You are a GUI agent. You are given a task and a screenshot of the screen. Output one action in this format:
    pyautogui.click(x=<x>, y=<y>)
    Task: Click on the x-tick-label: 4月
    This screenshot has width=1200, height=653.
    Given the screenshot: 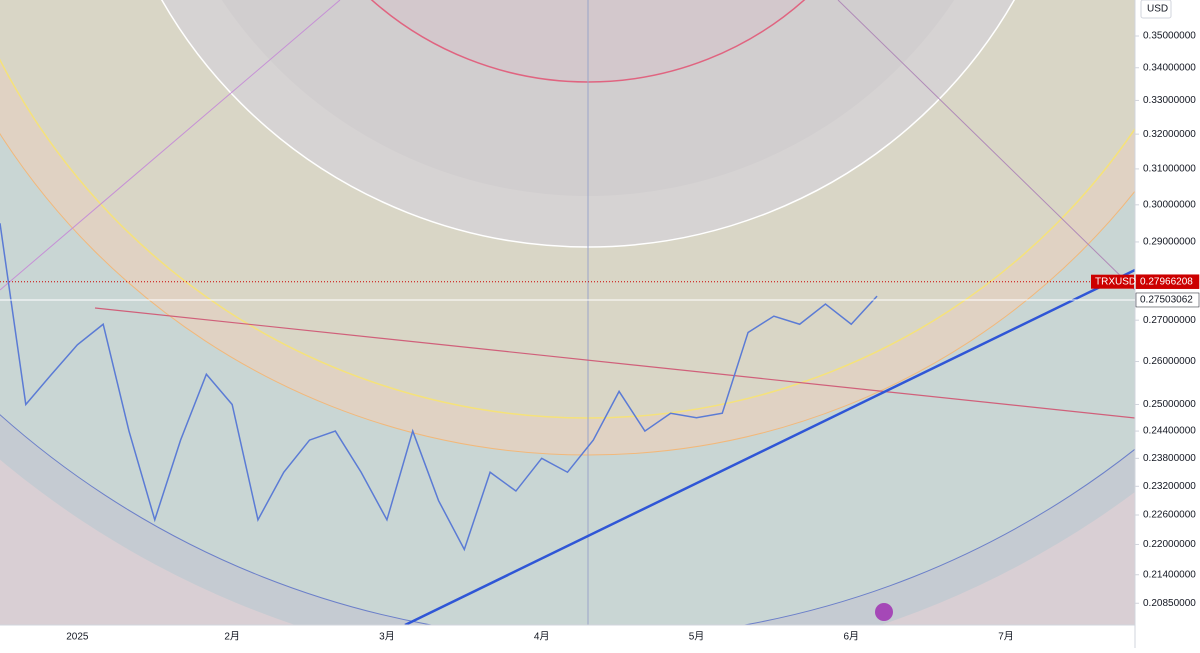 What is the action you would take?
    pyautogui.click(x=542, y=637)
    